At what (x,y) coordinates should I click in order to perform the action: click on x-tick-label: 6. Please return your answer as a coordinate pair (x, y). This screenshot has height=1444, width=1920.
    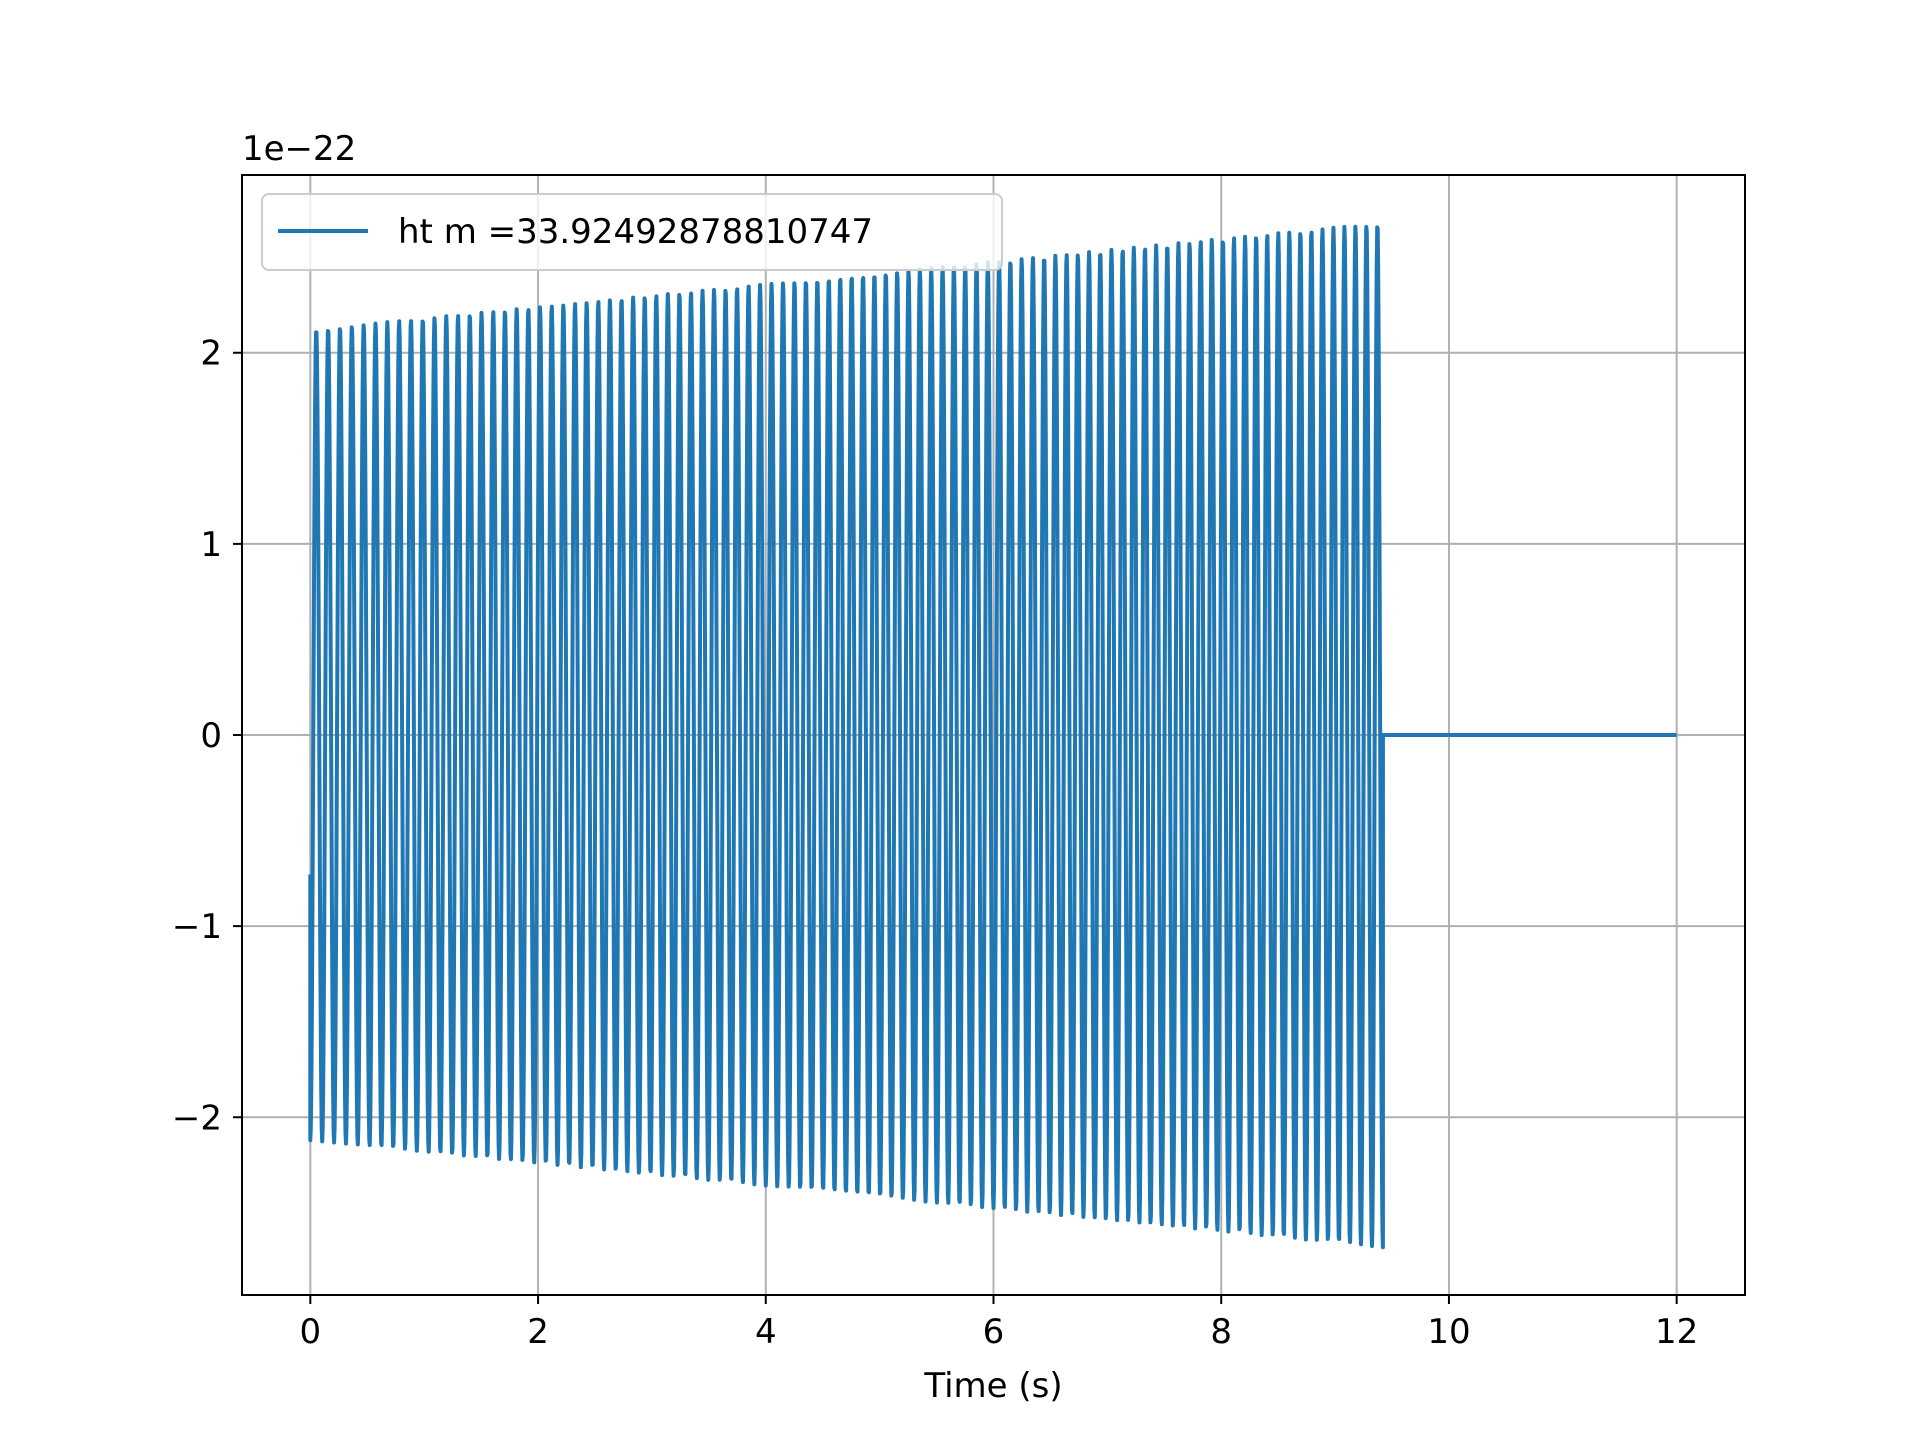
    Looking at the image, I should click on (994, 1332).